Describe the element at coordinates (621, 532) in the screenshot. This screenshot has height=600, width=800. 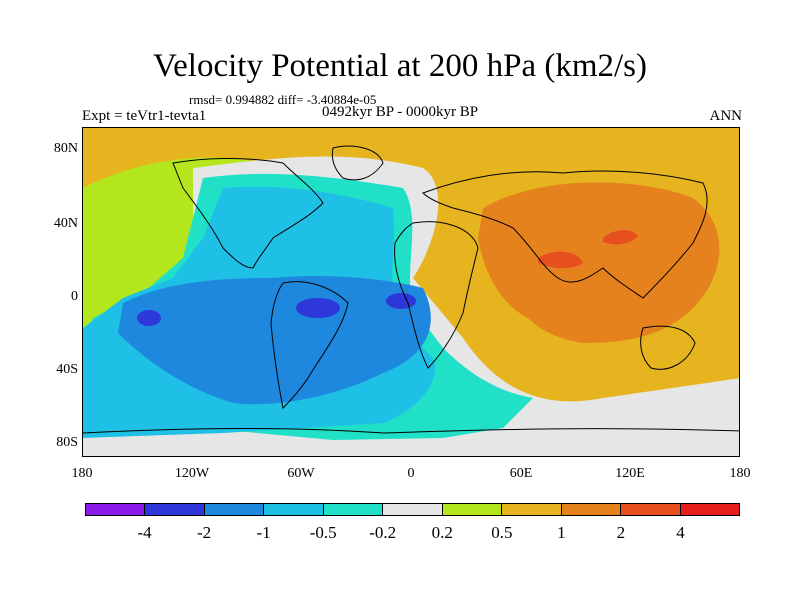
I see `colorbar-label: 2` at that location.